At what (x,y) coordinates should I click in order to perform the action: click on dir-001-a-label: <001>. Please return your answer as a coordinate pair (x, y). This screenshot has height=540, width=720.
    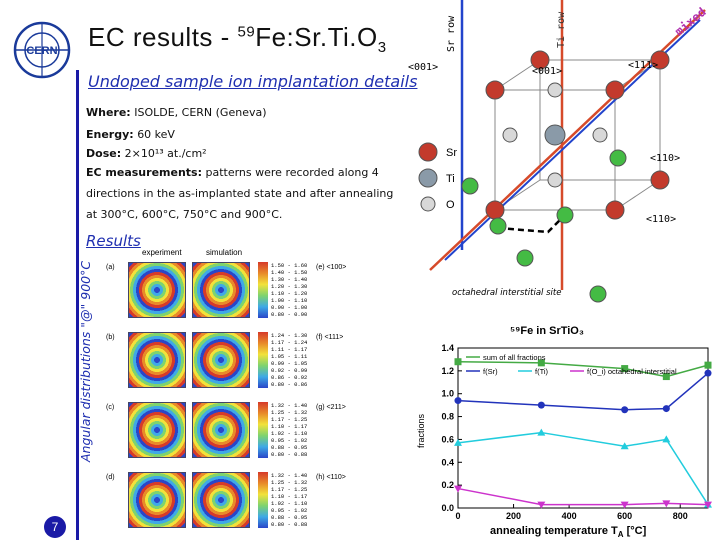
    Looking at the image, I should click on (423, 67).